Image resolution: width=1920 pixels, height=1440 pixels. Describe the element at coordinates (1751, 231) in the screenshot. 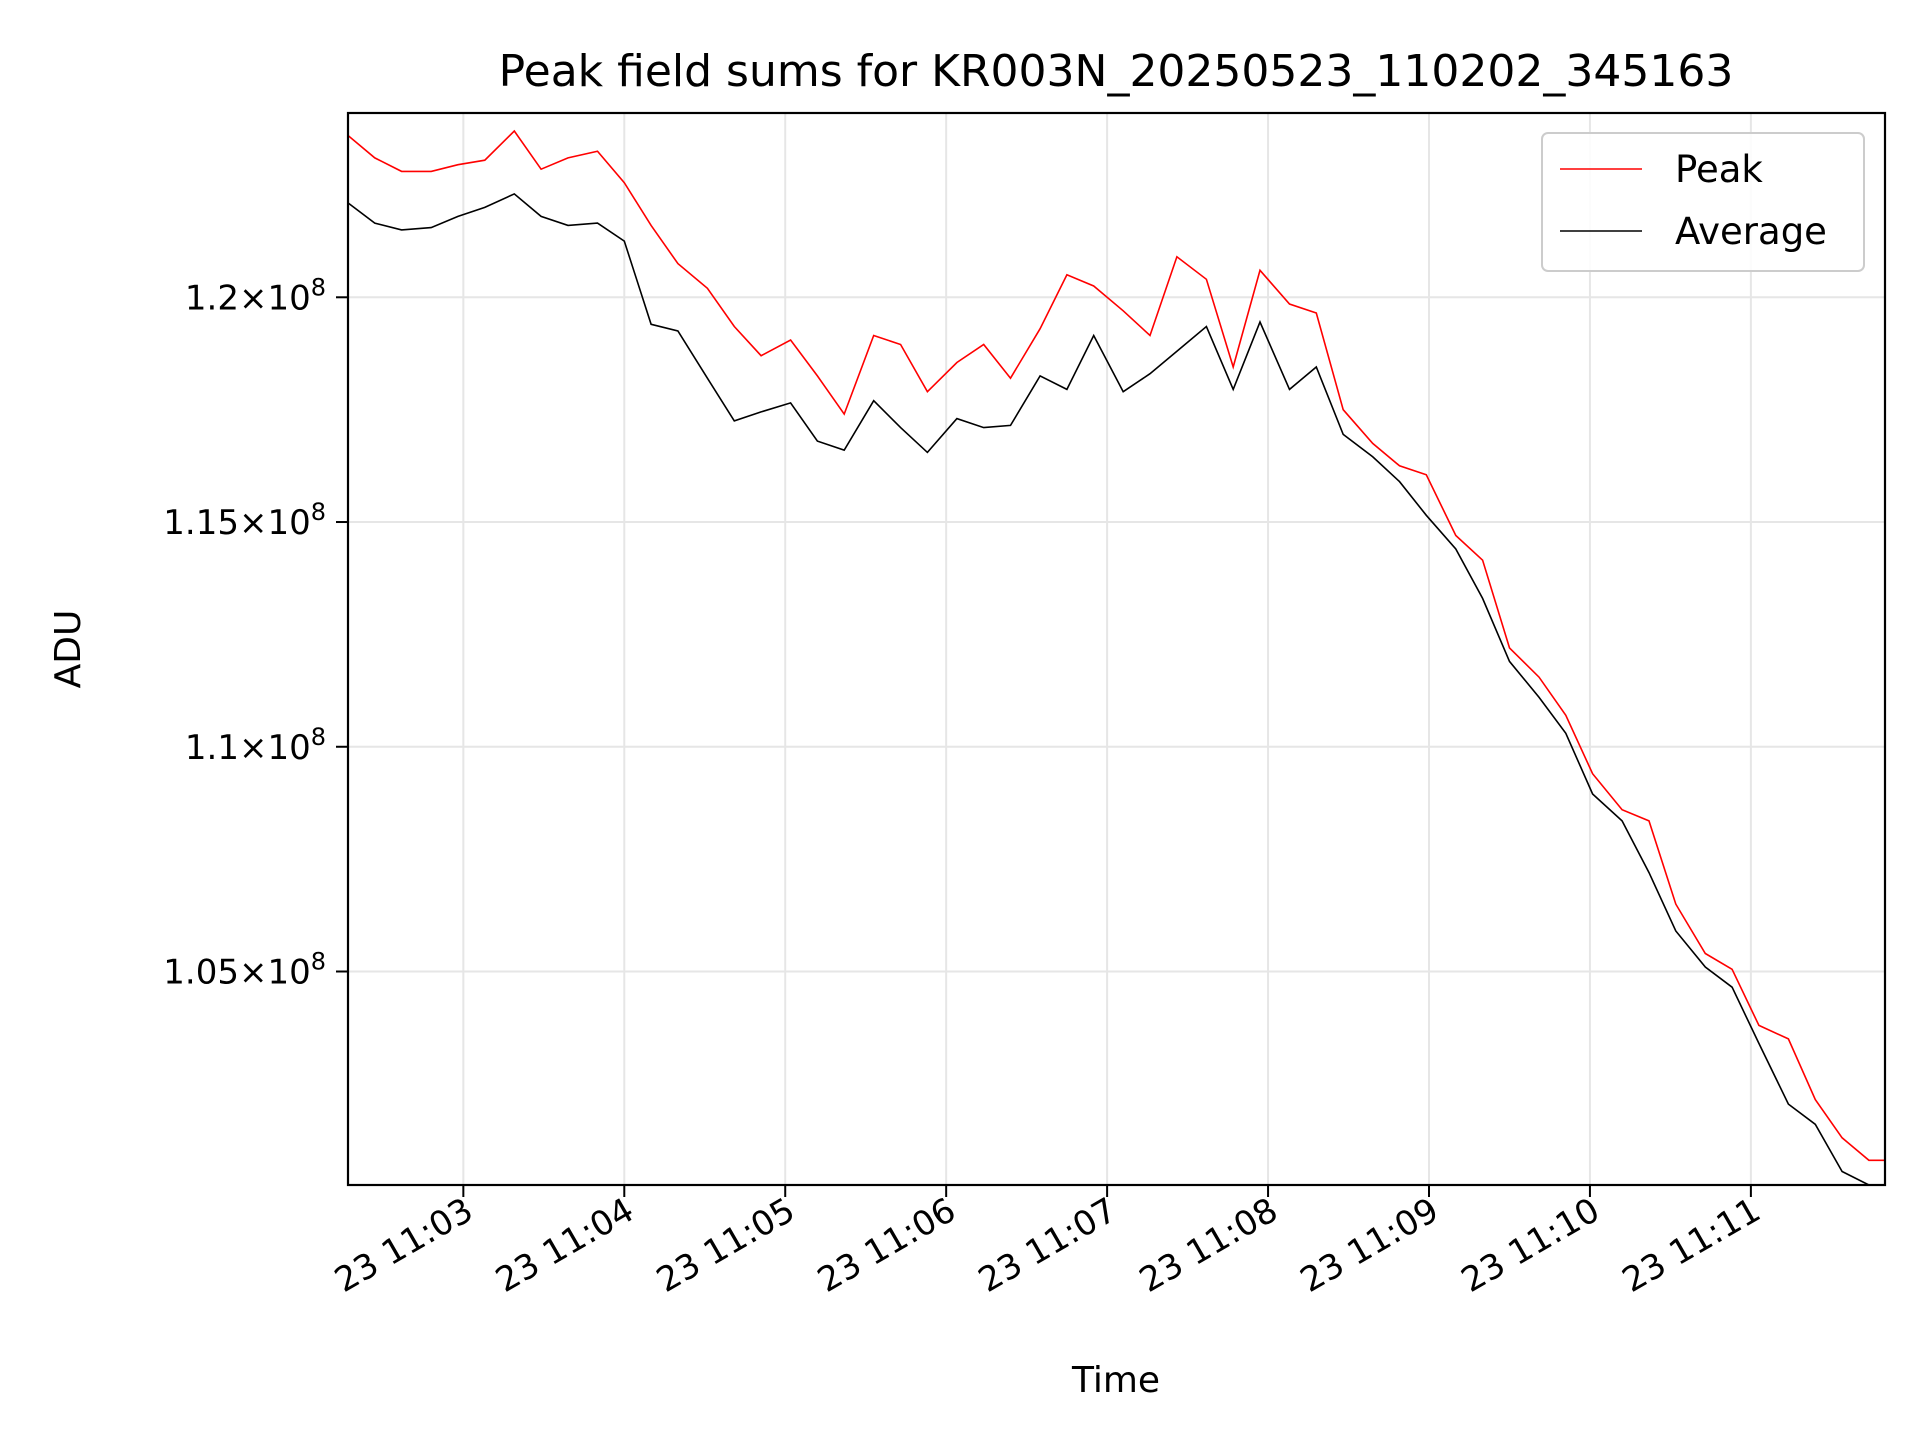

I see `legend-label-average: Average` at that location.